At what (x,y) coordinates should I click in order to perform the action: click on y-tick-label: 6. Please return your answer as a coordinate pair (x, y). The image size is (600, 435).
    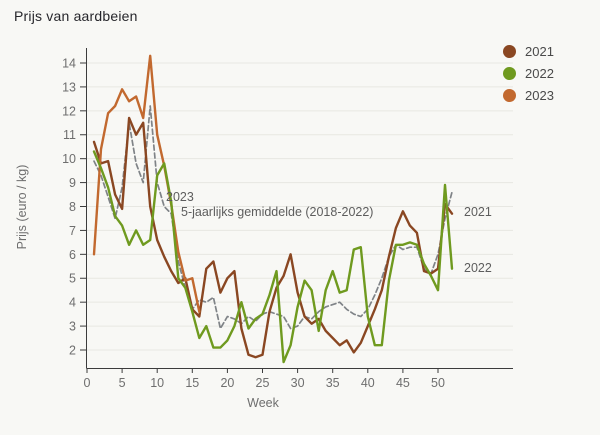
    Looking at the image, I should click on (72, 255).